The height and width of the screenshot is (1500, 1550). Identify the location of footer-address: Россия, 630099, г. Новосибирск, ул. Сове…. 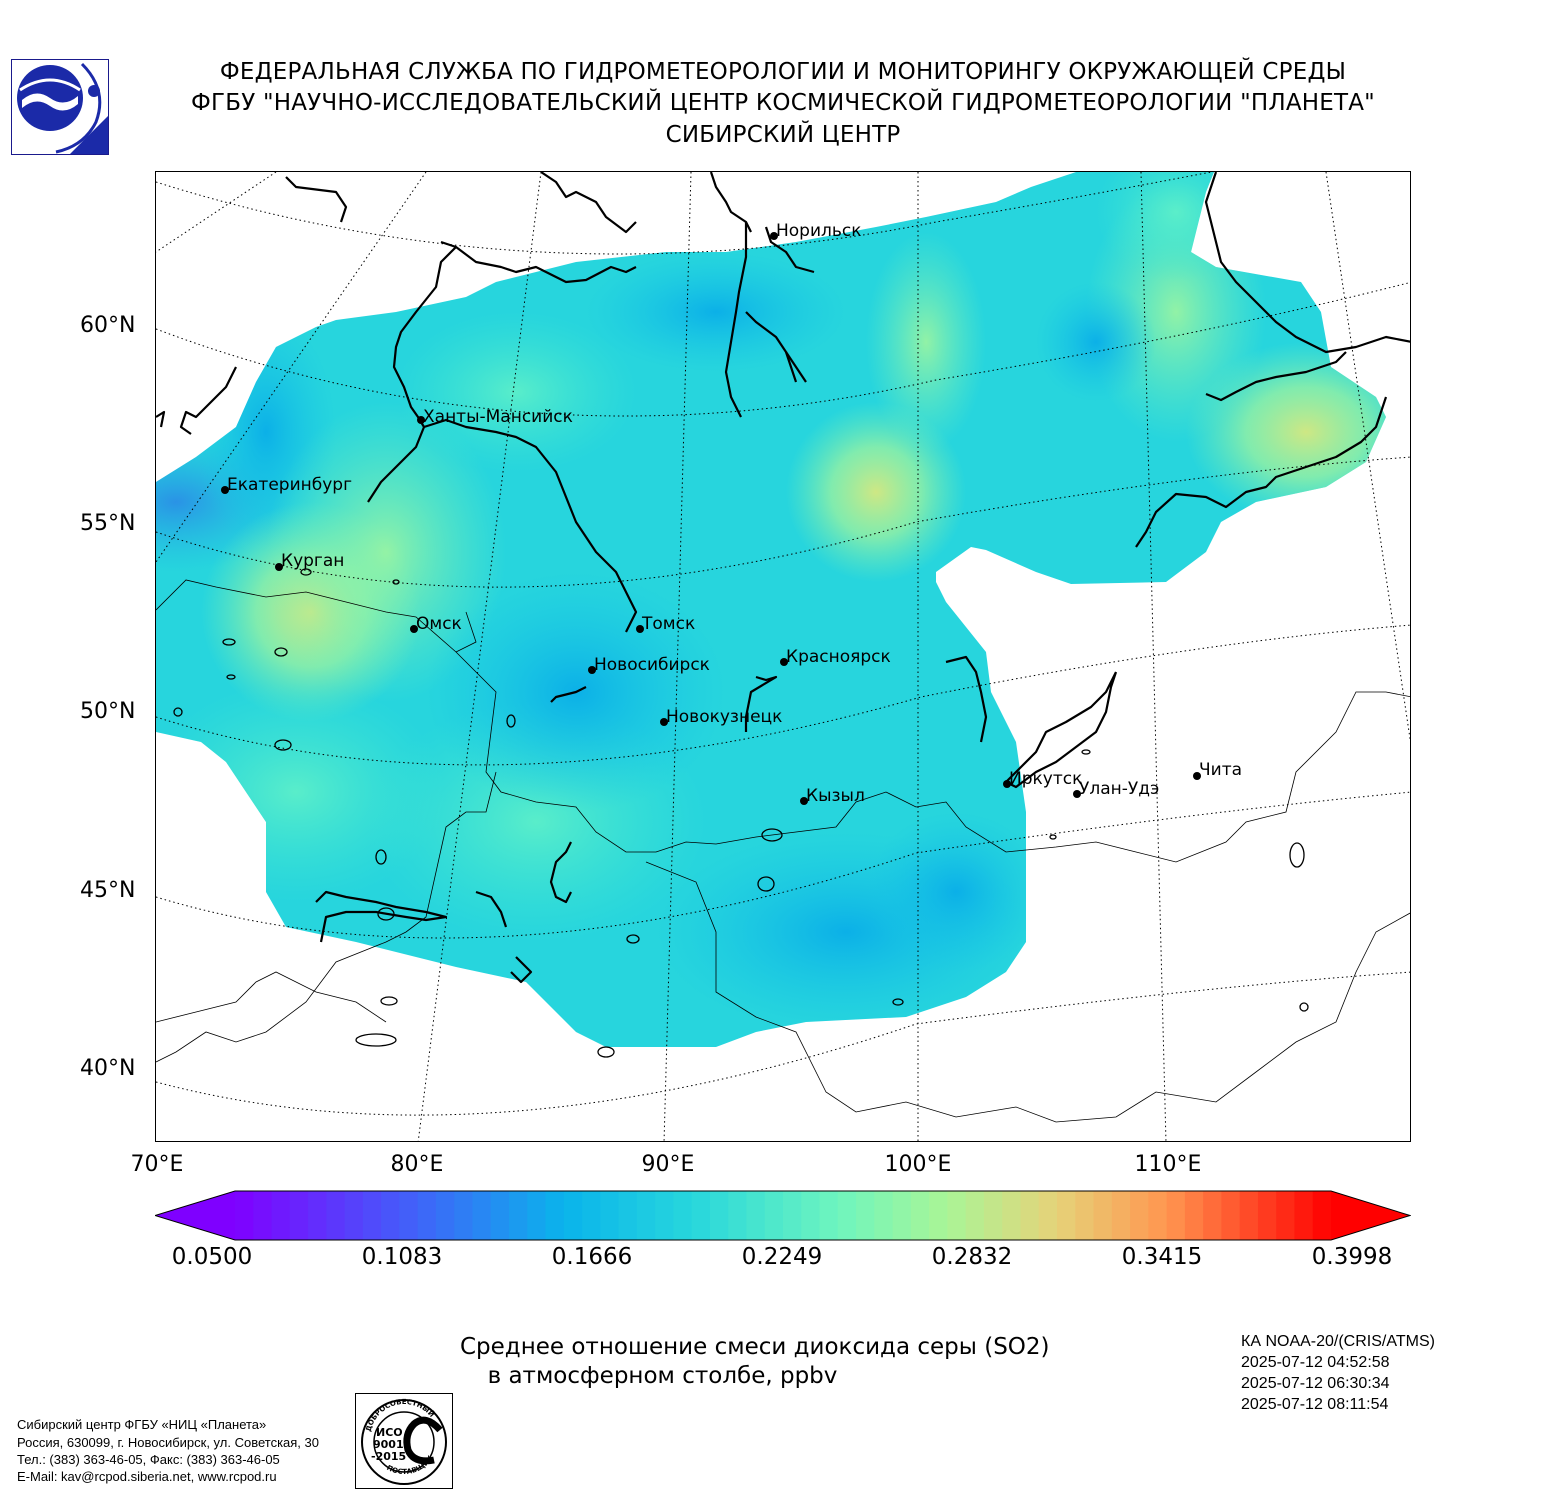
(168, 1442).